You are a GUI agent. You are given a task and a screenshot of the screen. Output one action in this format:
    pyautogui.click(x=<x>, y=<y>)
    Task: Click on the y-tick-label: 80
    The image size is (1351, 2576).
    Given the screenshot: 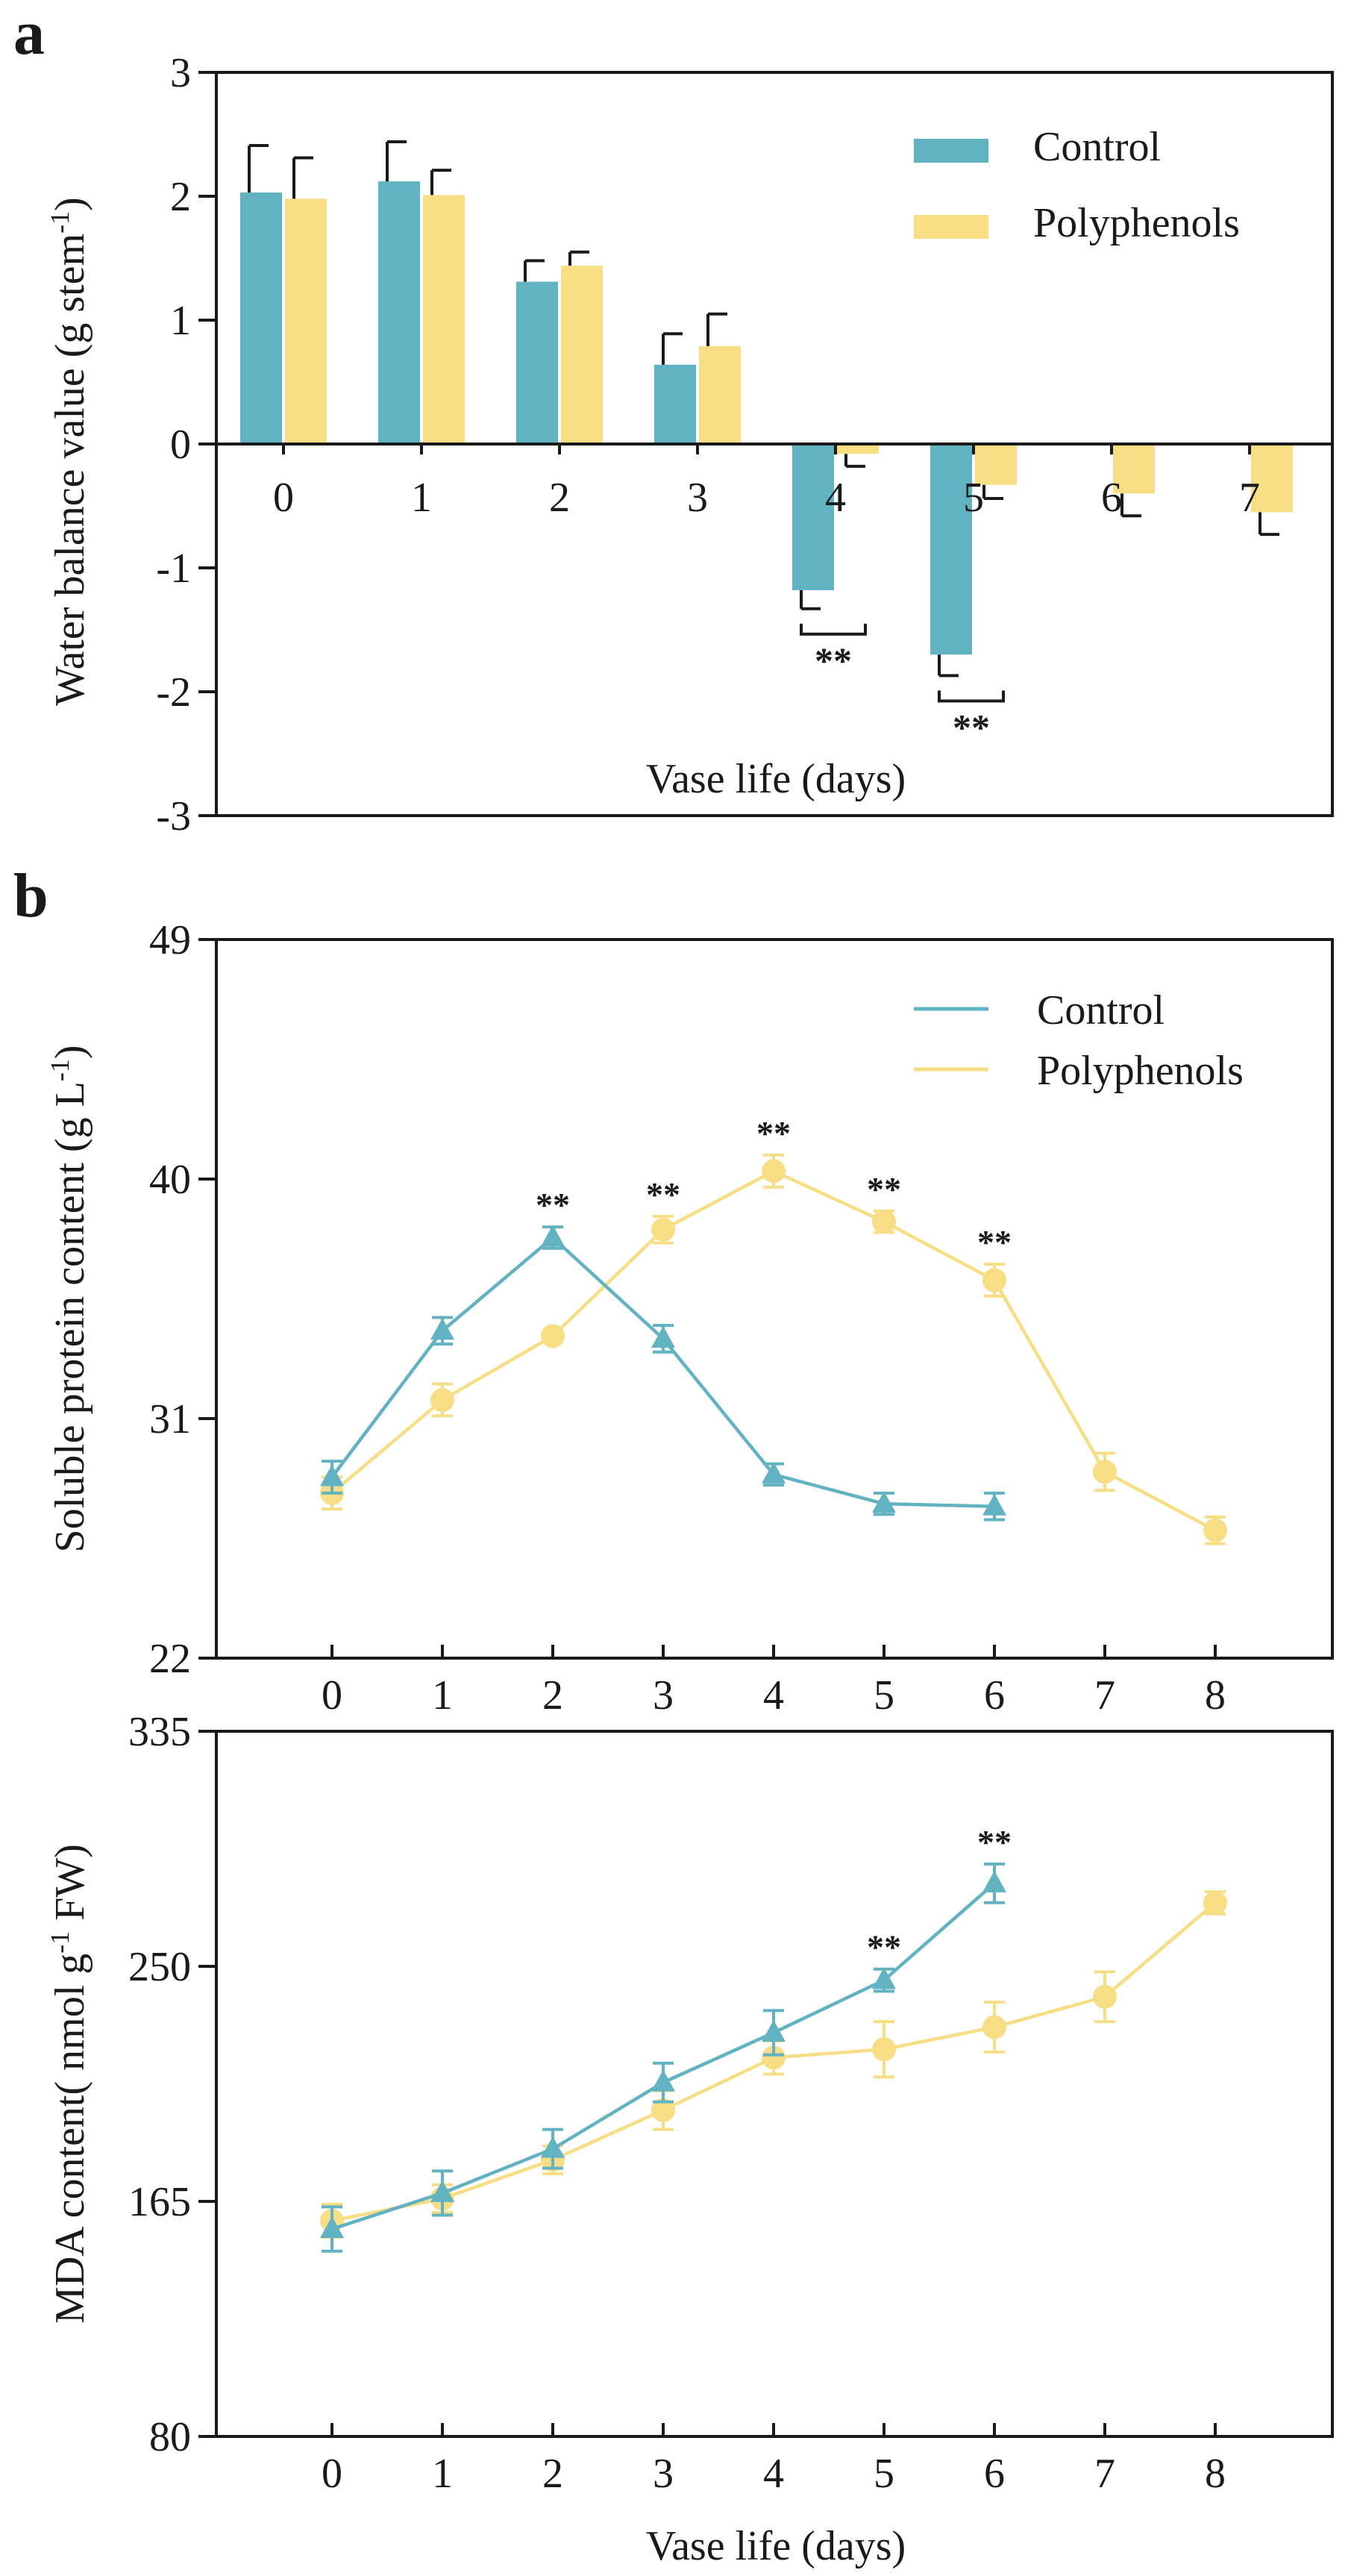 What is the action you would take?
    pyautogui.click(x=170, y=2437)
    